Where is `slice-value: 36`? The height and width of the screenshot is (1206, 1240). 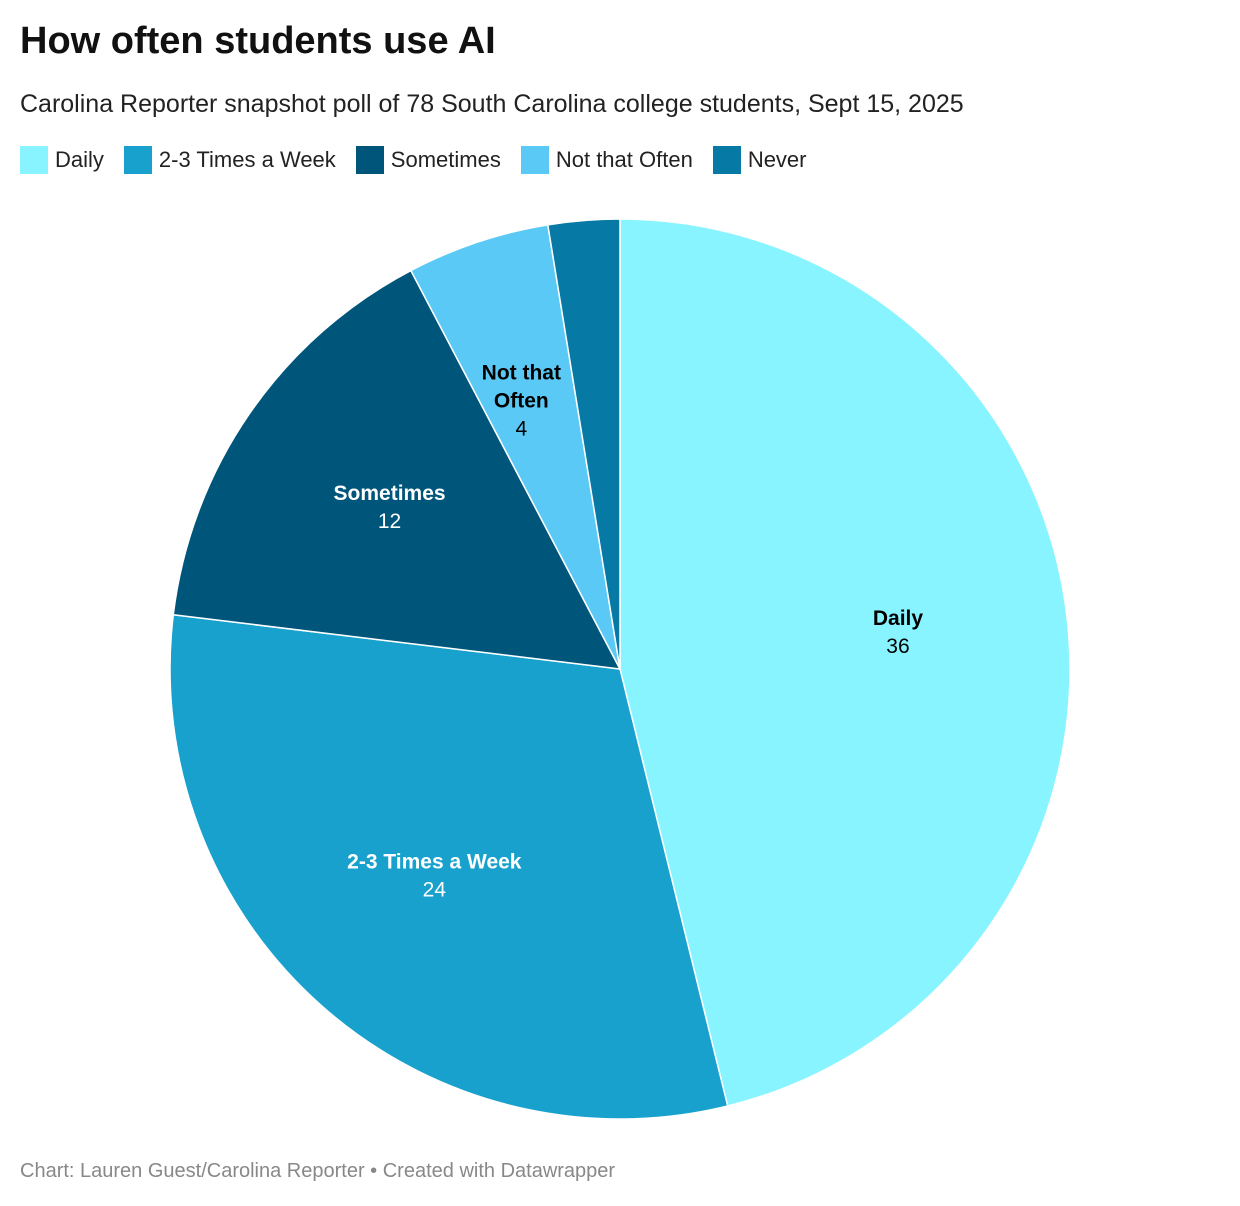 slice-value: 36 is located at coordinates (897, 646).